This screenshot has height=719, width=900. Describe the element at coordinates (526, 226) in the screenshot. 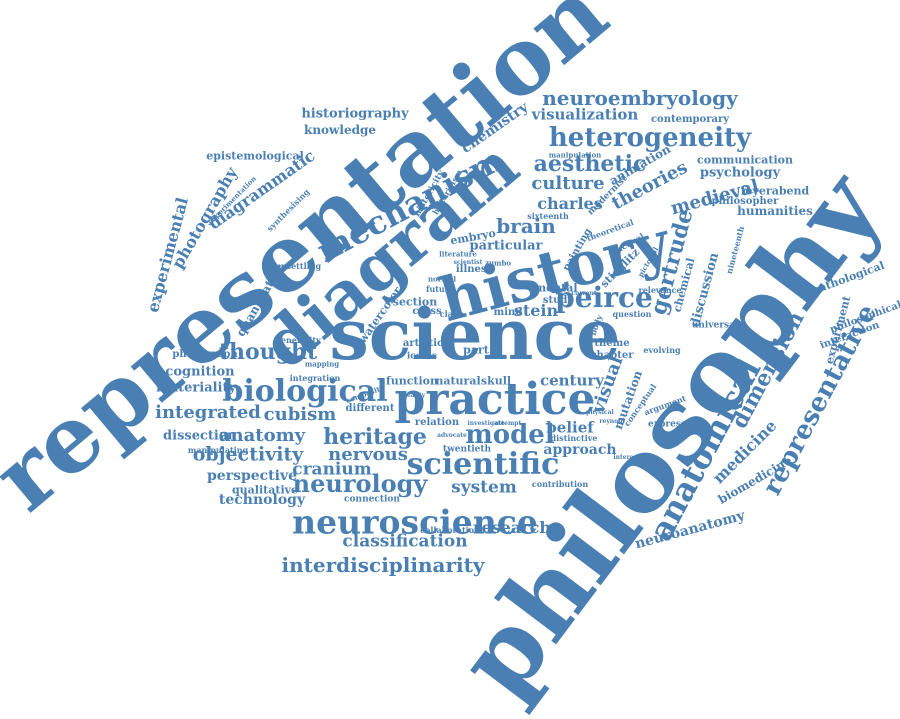

I see `word-brain: brain` at that location.